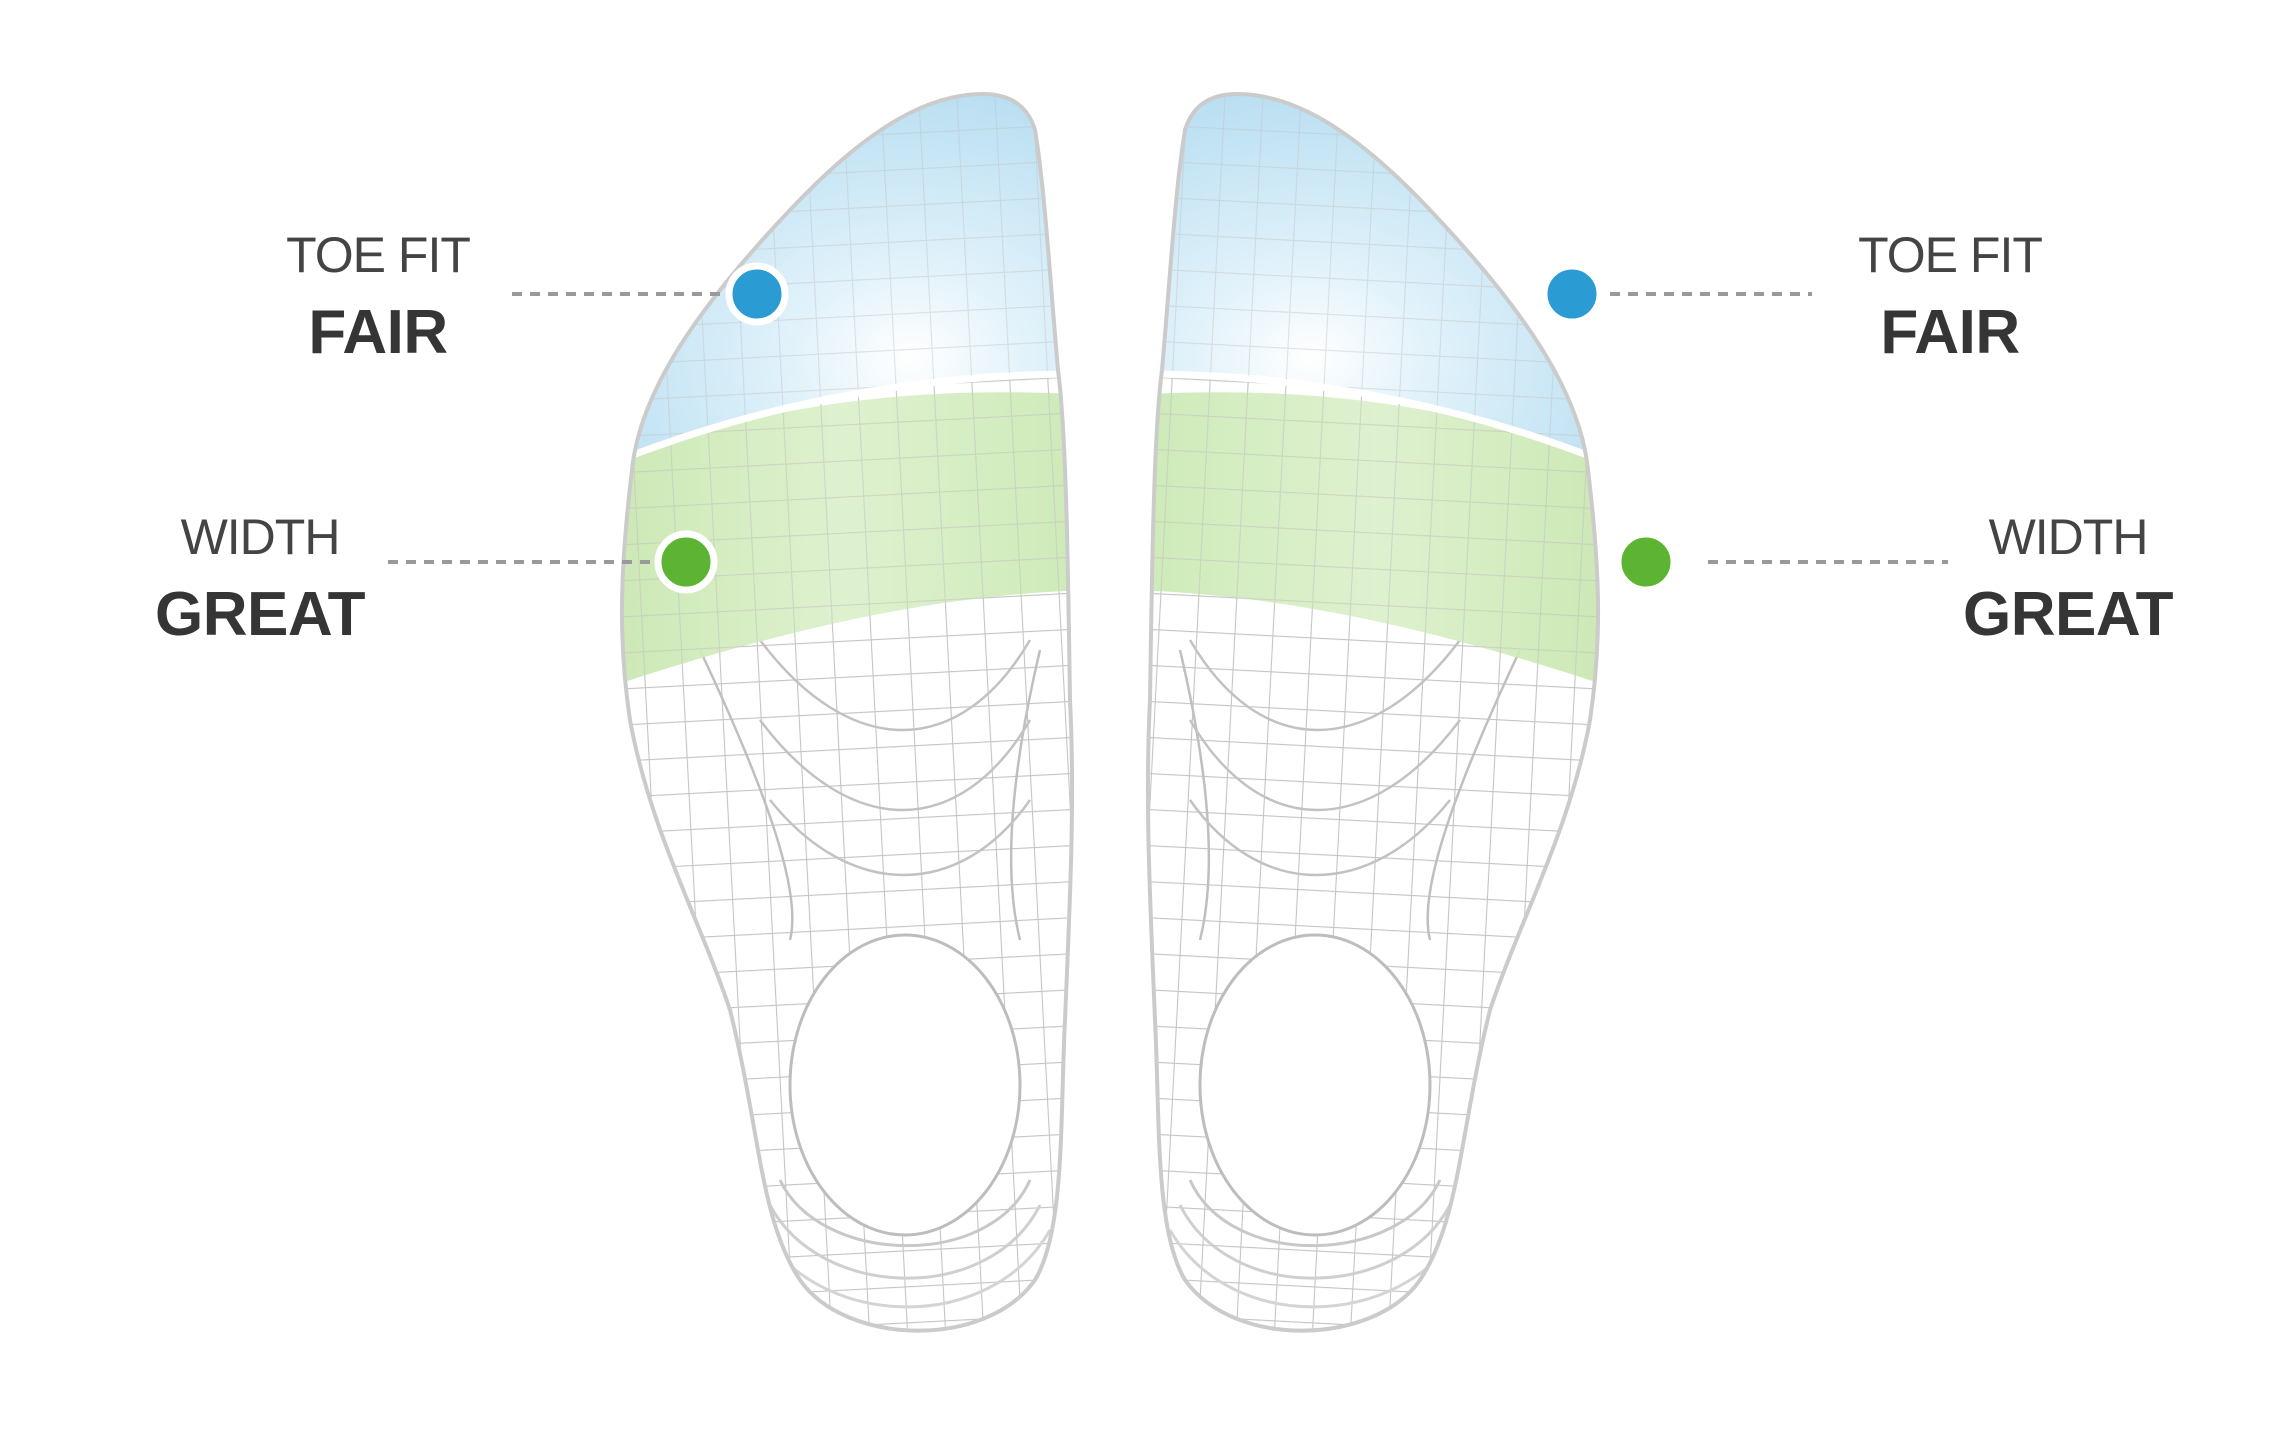  Describe the element at coordinates (1646, 562) in the screenshot. I see `right-width-marker` at that location.